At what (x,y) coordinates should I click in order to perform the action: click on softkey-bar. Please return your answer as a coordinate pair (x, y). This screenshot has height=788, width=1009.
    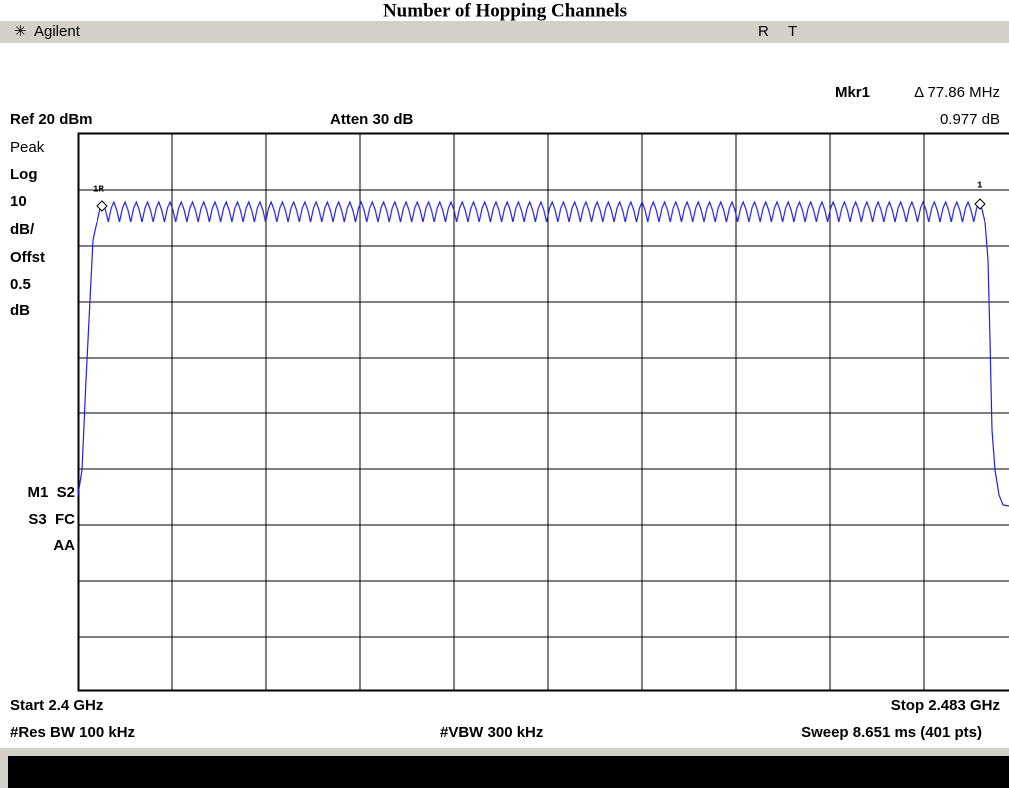
    Looking at the image, I should click on (508, 772).